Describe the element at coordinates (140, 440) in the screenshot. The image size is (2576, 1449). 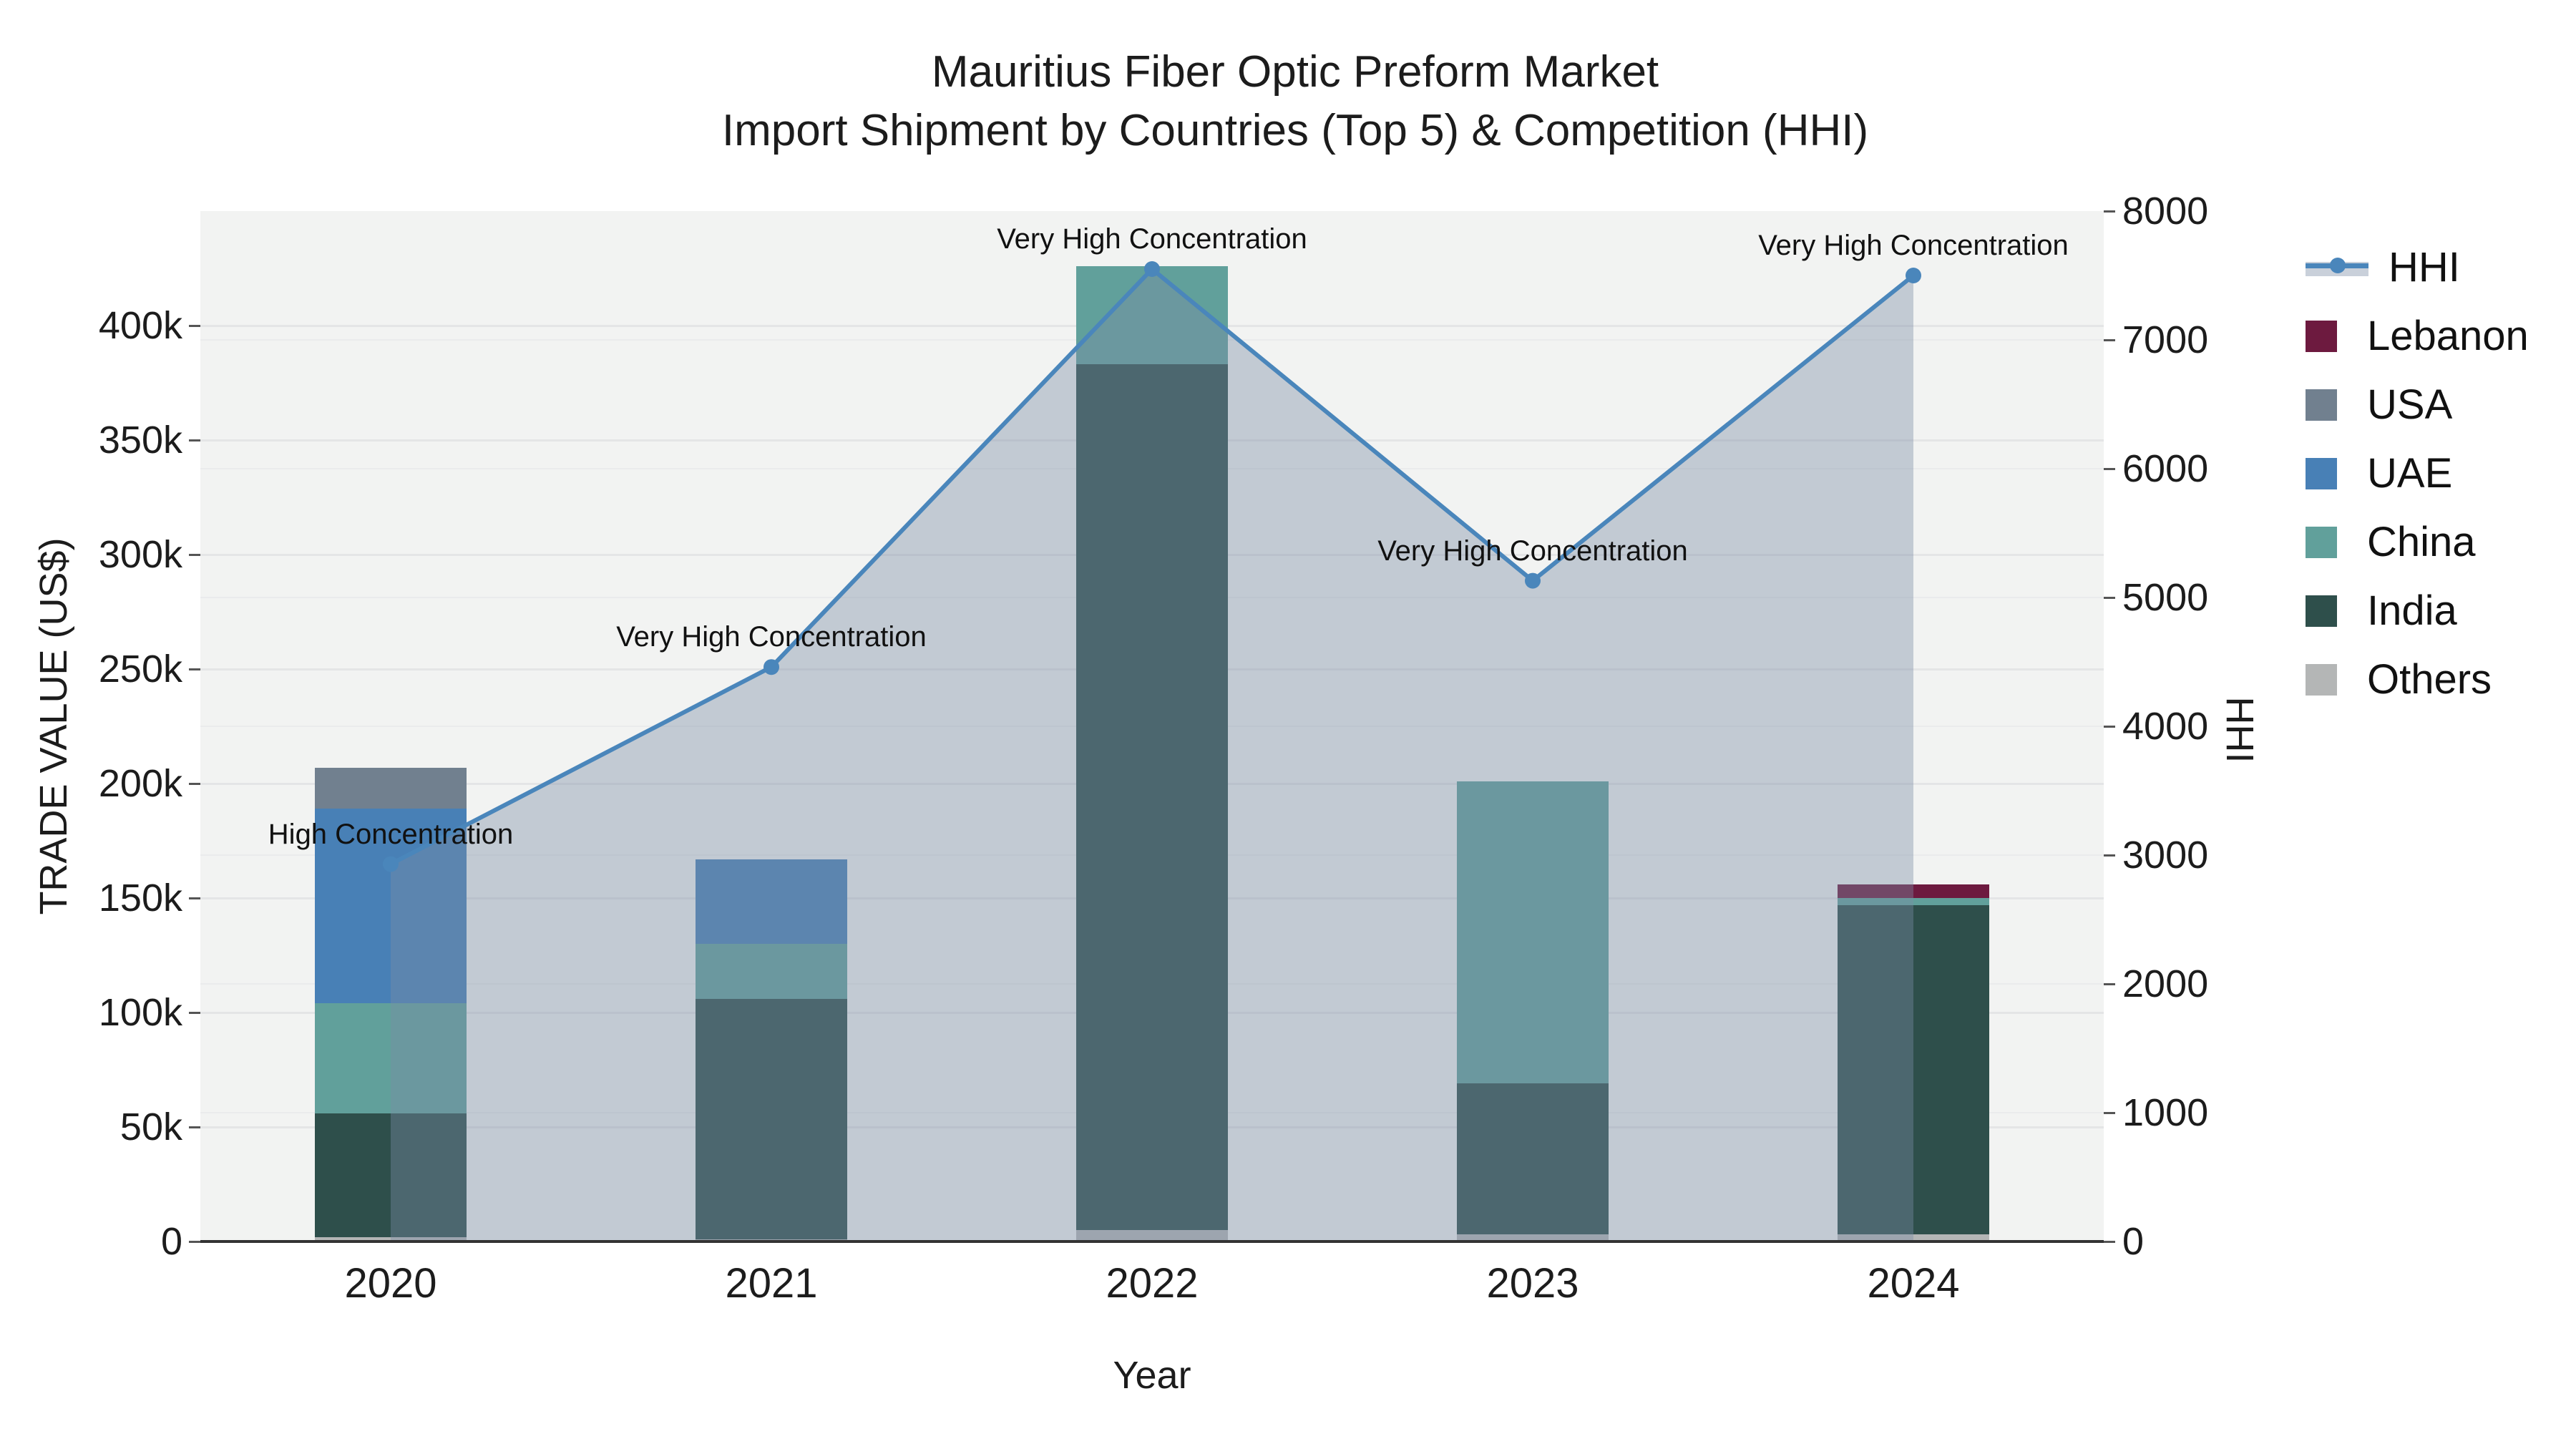
I see `y-left-tick-label: 350k` at that location.